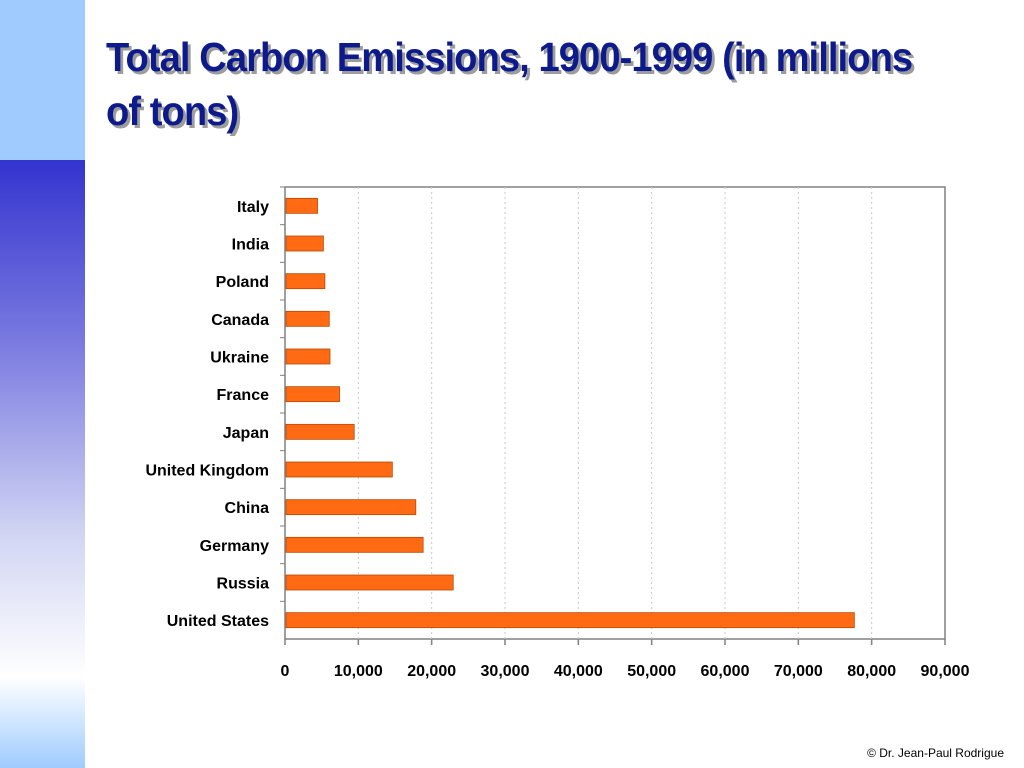  I want to click on copyright-notice: © Dr. Jean-Paul Rodrigue, so click(935, 753).